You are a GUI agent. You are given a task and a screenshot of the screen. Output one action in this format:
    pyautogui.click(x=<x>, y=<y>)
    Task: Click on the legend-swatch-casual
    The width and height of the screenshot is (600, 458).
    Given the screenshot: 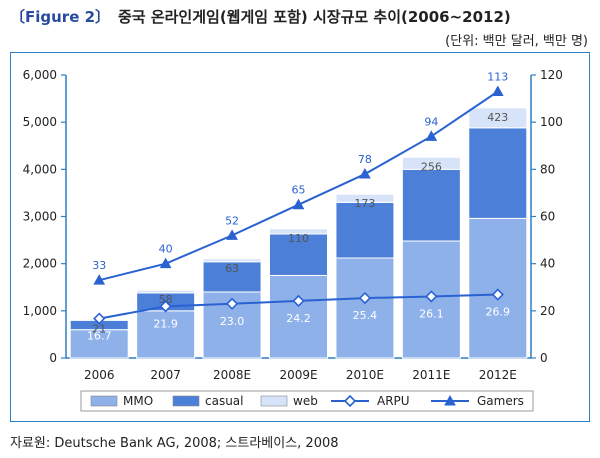 What is the action you would take?
    pyautogui.click(x=186, y=401)
    